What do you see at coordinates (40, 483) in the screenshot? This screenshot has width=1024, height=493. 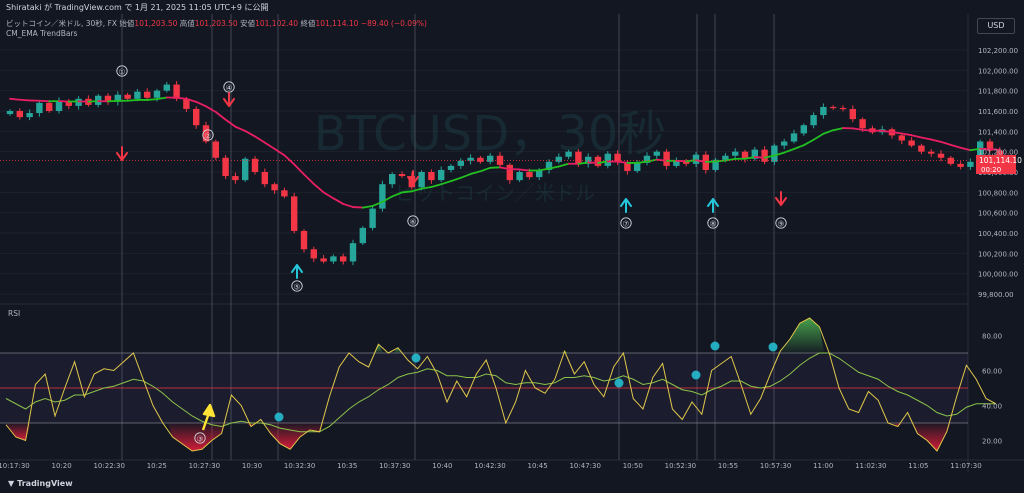 I see `tradingview-brand: ▼ TradingView` at bounding box center [40, 483].